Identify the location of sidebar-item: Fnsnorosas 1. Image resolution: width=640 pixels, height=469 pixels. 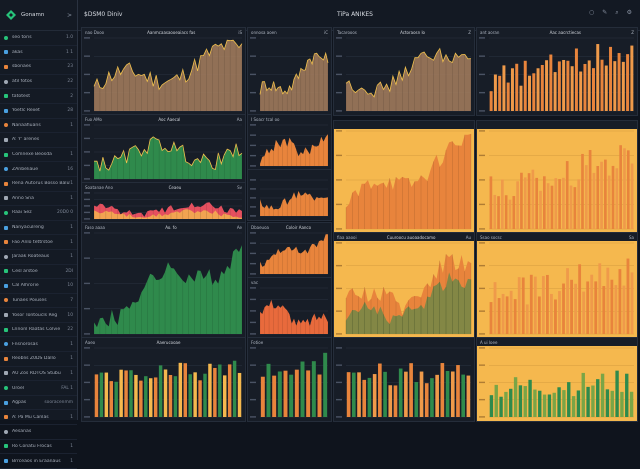
(38, 345).